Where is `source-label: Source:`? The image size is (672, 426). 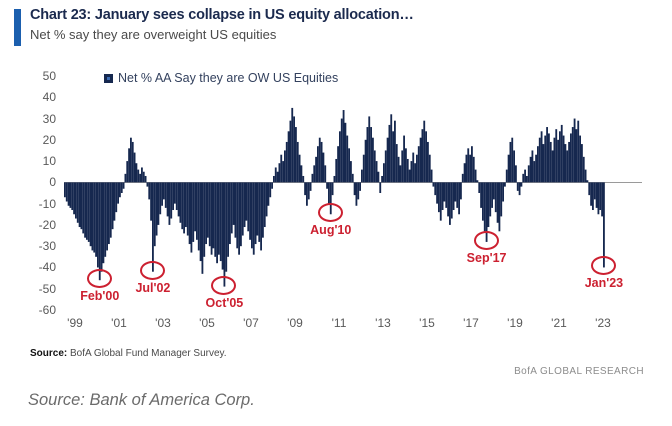 source-label: Source: is located at coordinates (49, 353).